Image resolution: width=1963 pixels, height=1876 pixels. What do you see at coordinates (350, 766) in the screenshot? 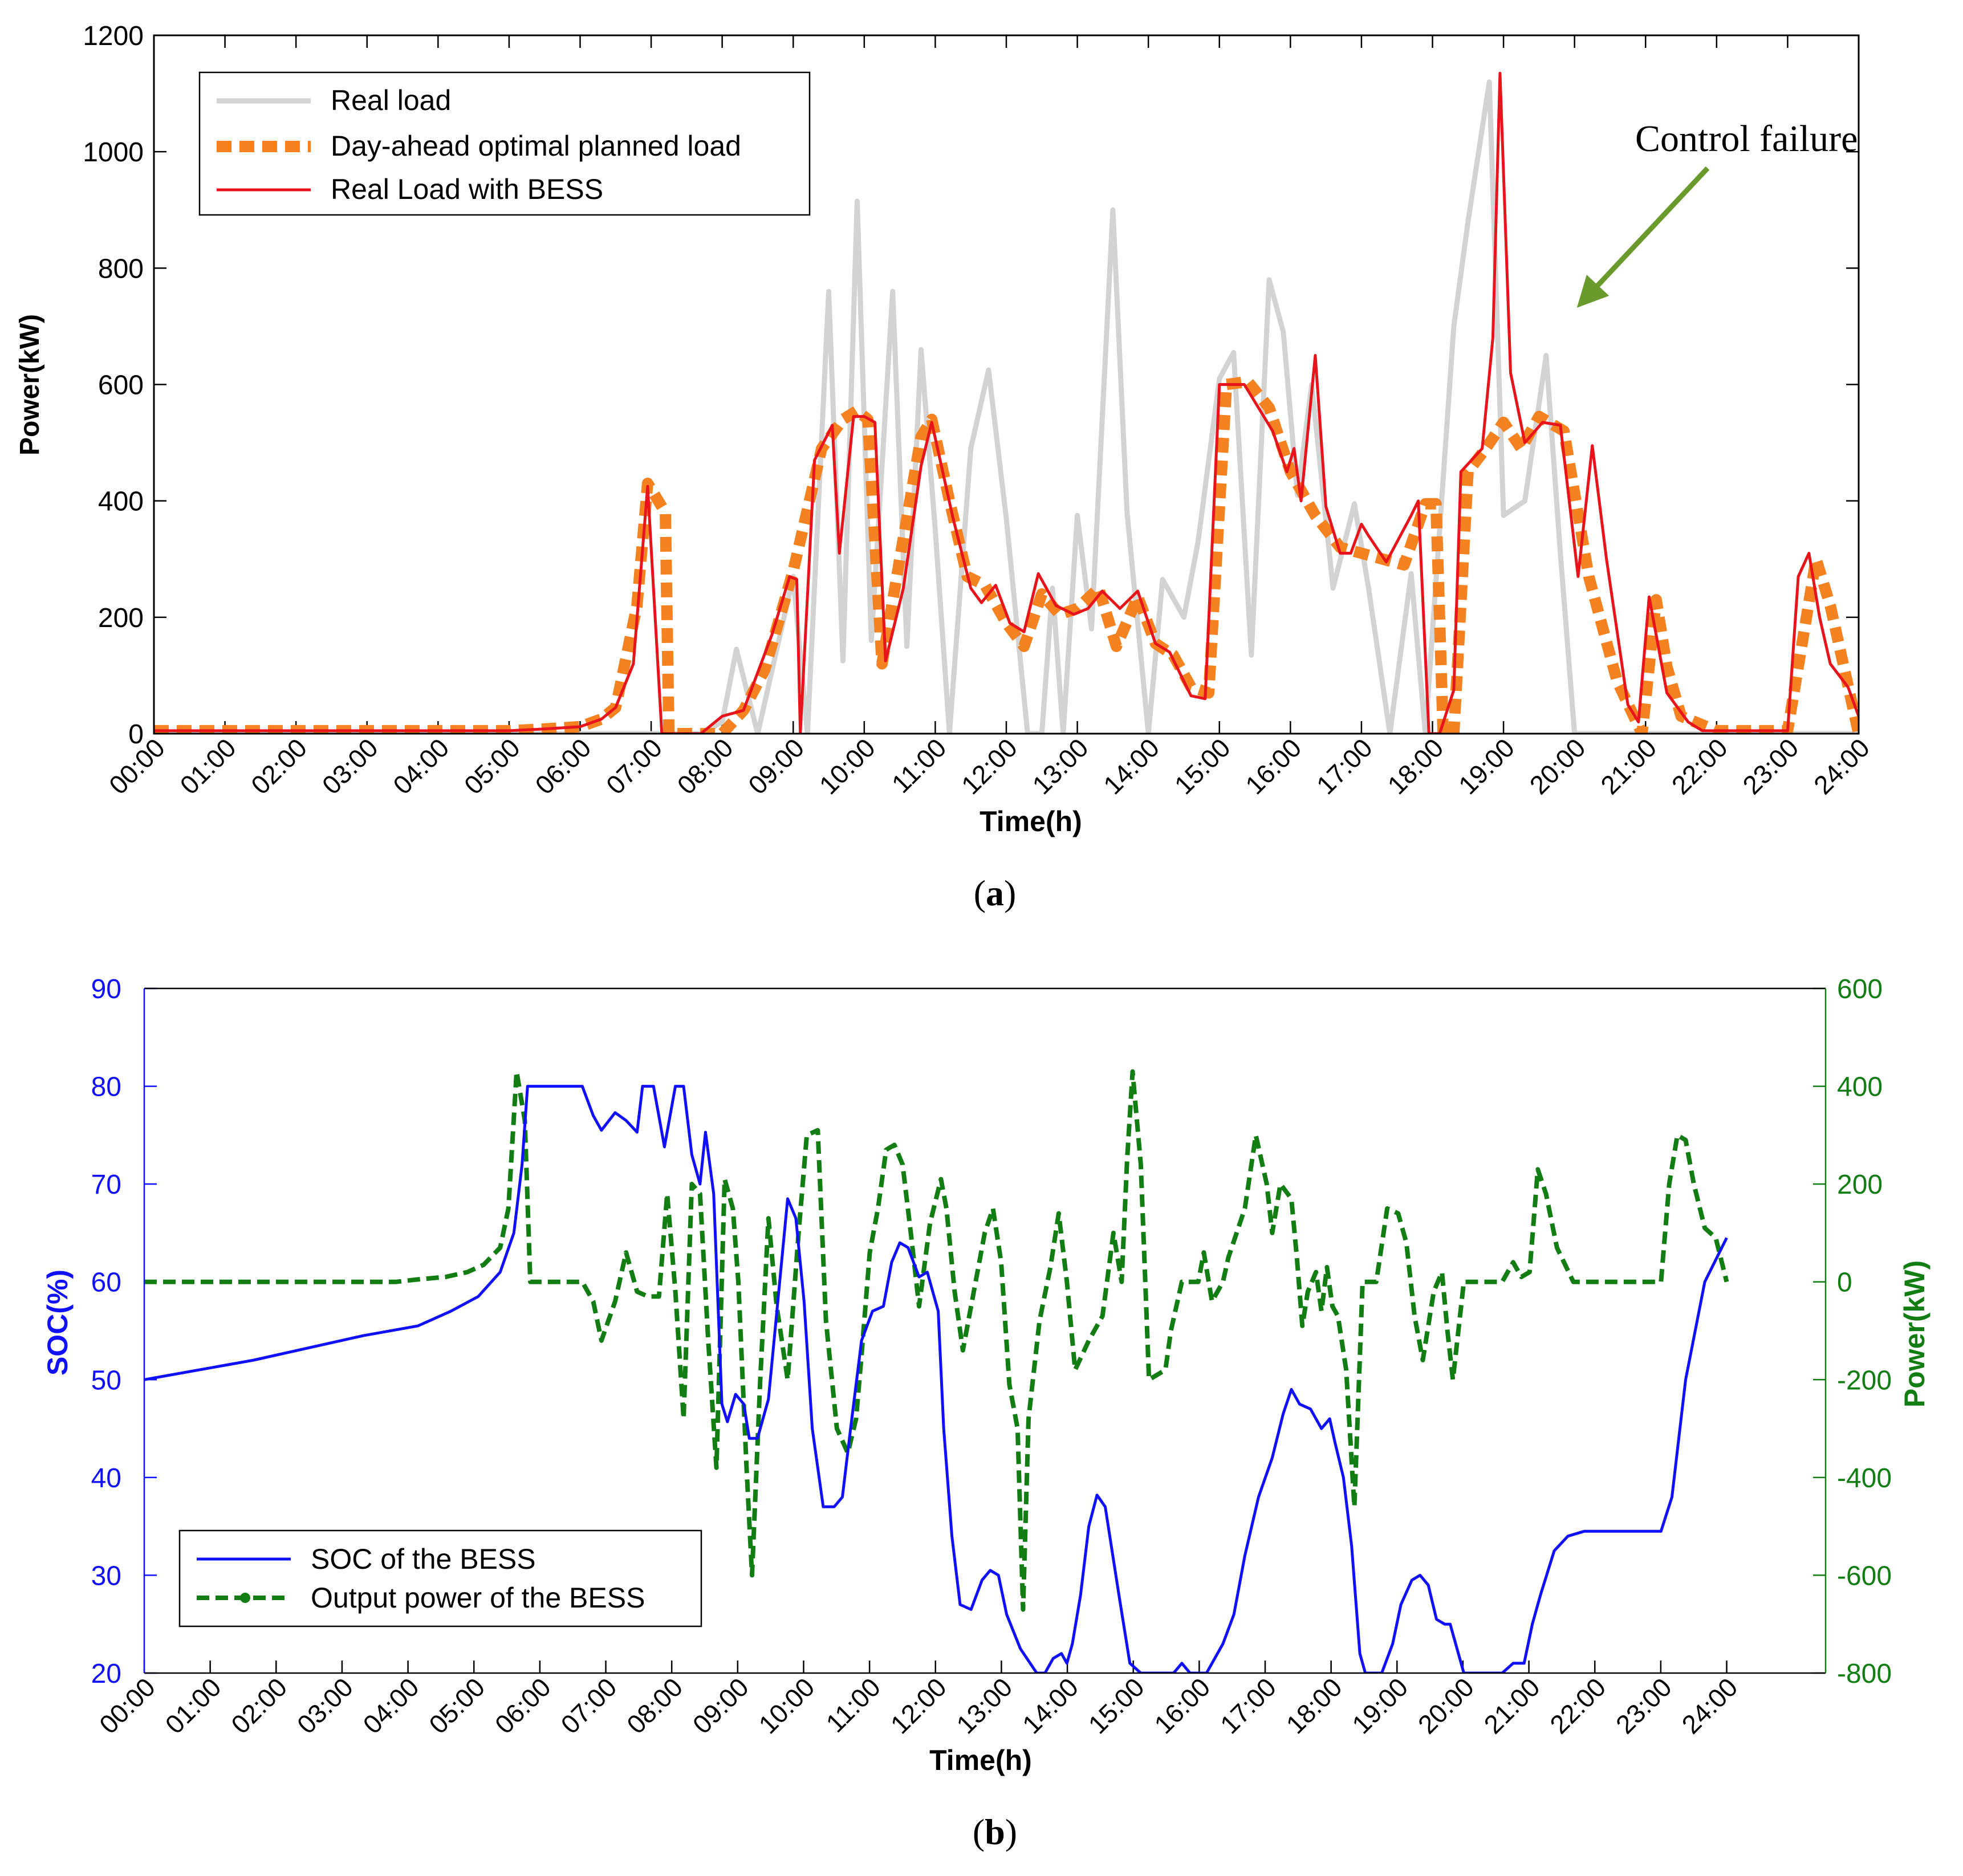
I see `a-x-tick-label: 03:00` at bounding box center [350, 766].